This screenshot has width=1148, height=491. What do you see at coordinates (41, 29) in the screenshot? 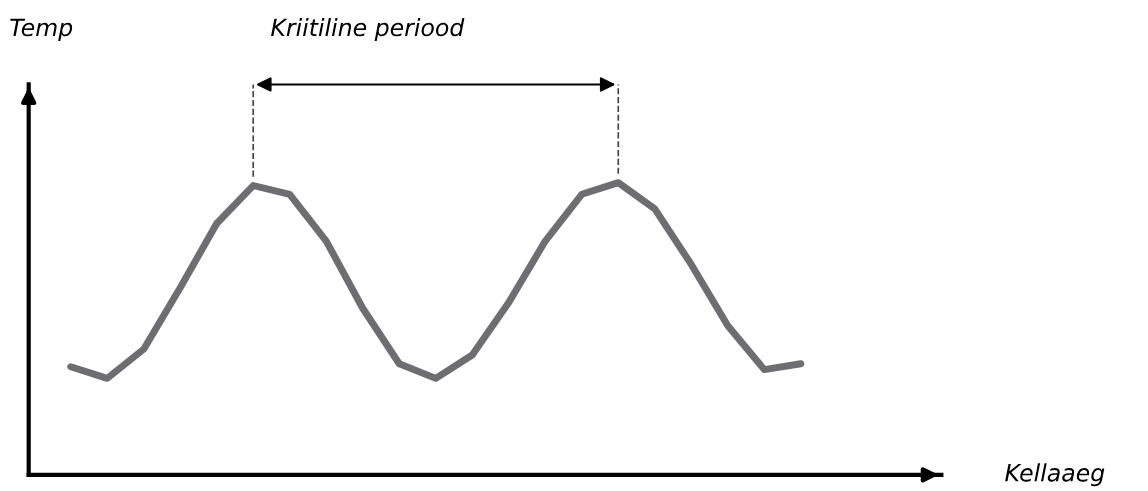
I see `text: Temp` at bounding box center [41, 29].